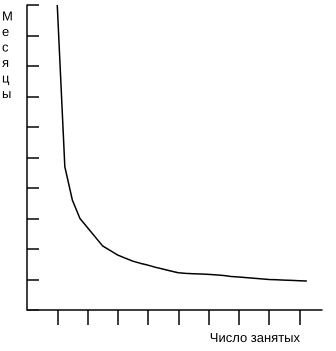 The image size is (336, 351). What do you see at coordinates (255, 337) in the screenshot?
I see `x-axis-title: Число занятых` at bounding box center [255, 337].